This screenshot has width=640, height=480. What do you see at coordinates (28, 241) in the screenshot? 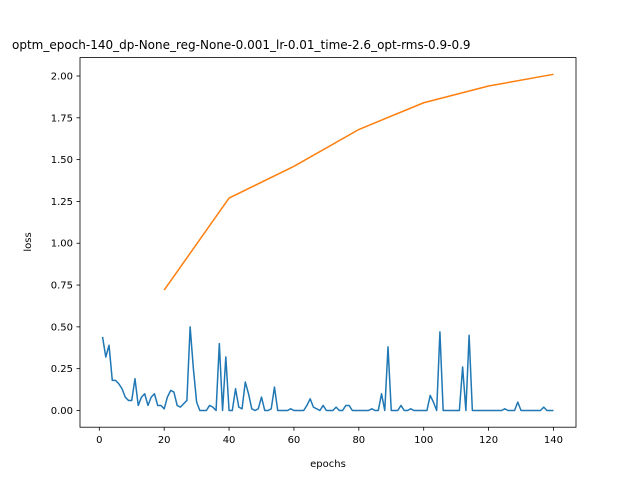
I see `y-axis-label: loss` at bounding box center [28, 241].